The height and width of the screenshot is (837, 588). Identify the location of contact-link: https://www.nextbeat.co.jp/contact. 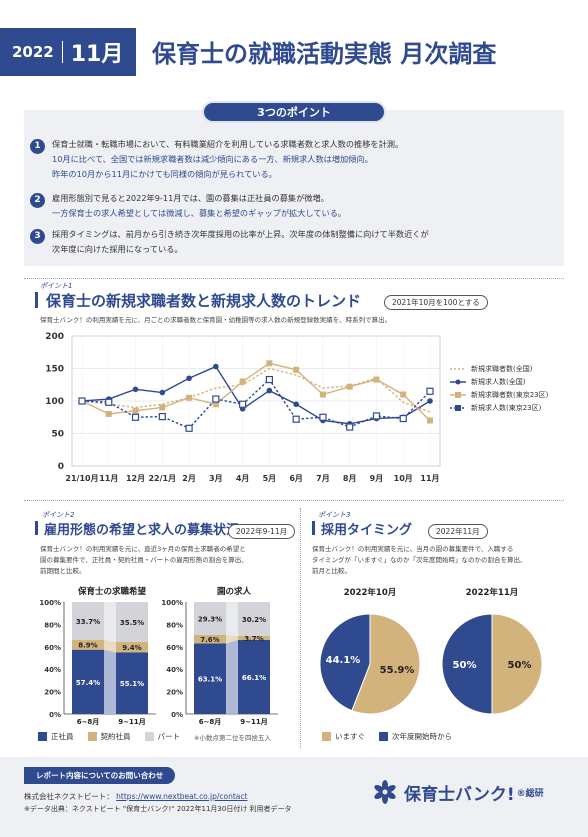
(182, 796).